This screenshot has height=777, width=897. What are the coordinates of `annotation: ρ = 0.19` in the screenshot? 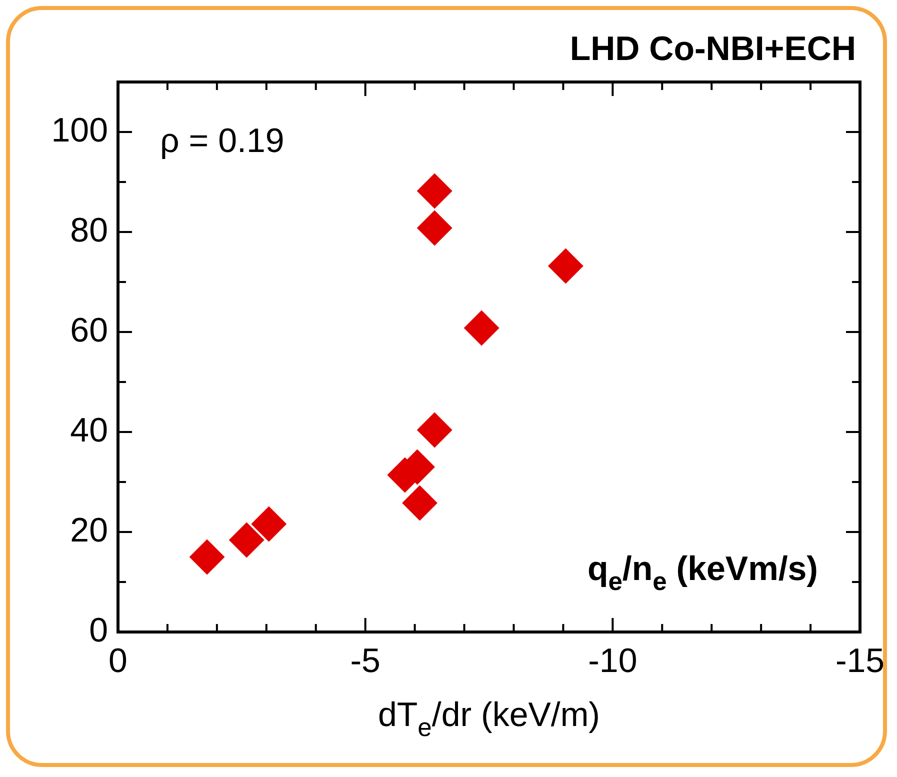 It's located at (222, 141).